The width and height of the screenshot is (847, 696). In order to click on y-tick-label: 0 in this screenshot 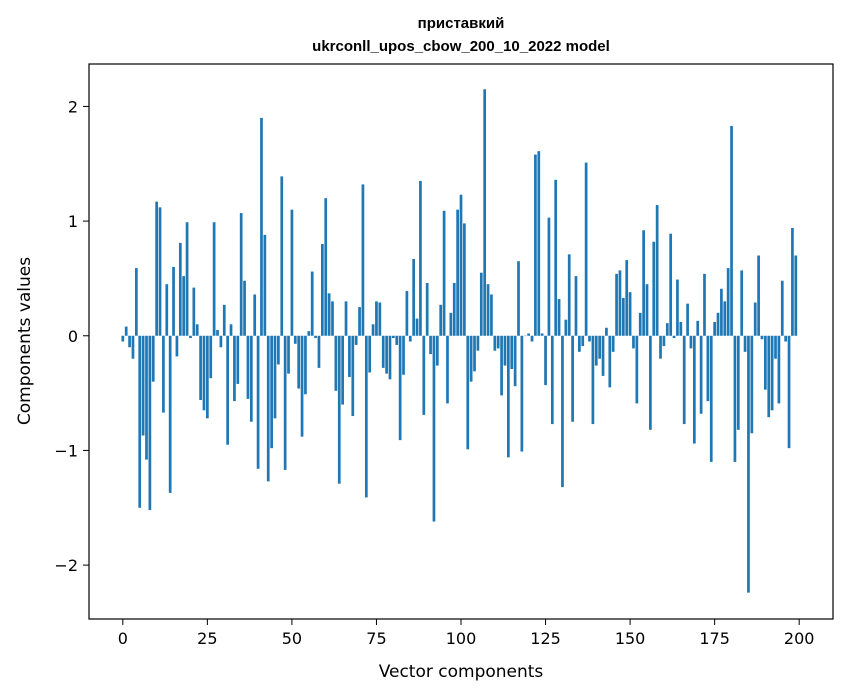, I will do `click(73, 336)`.